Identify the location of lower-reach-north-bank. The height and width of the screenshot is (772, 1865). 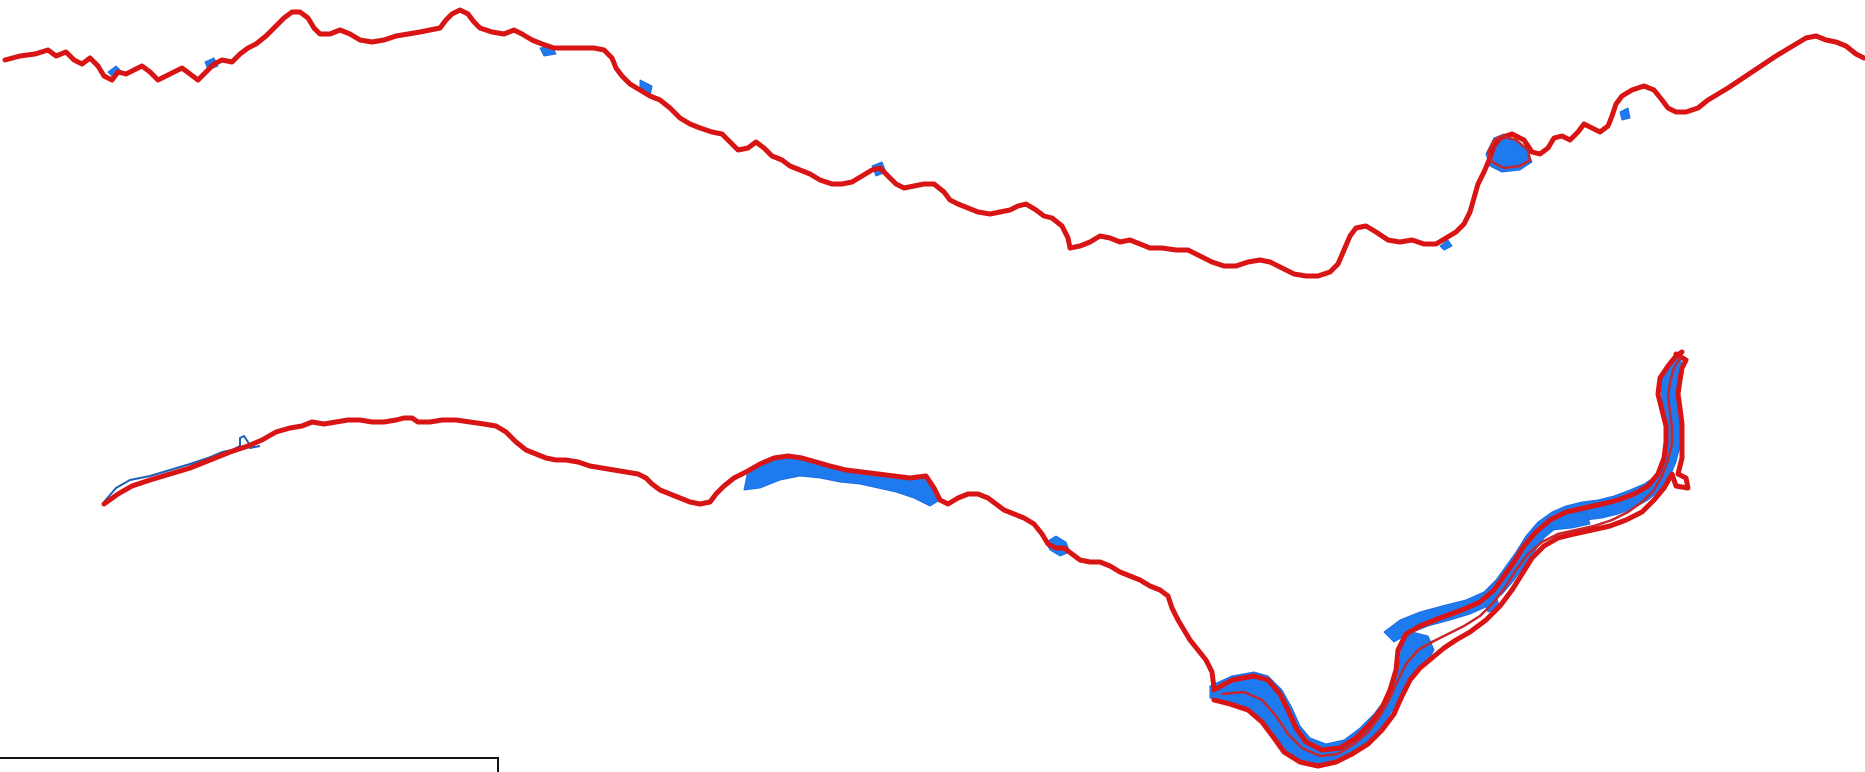
(1451, 560).